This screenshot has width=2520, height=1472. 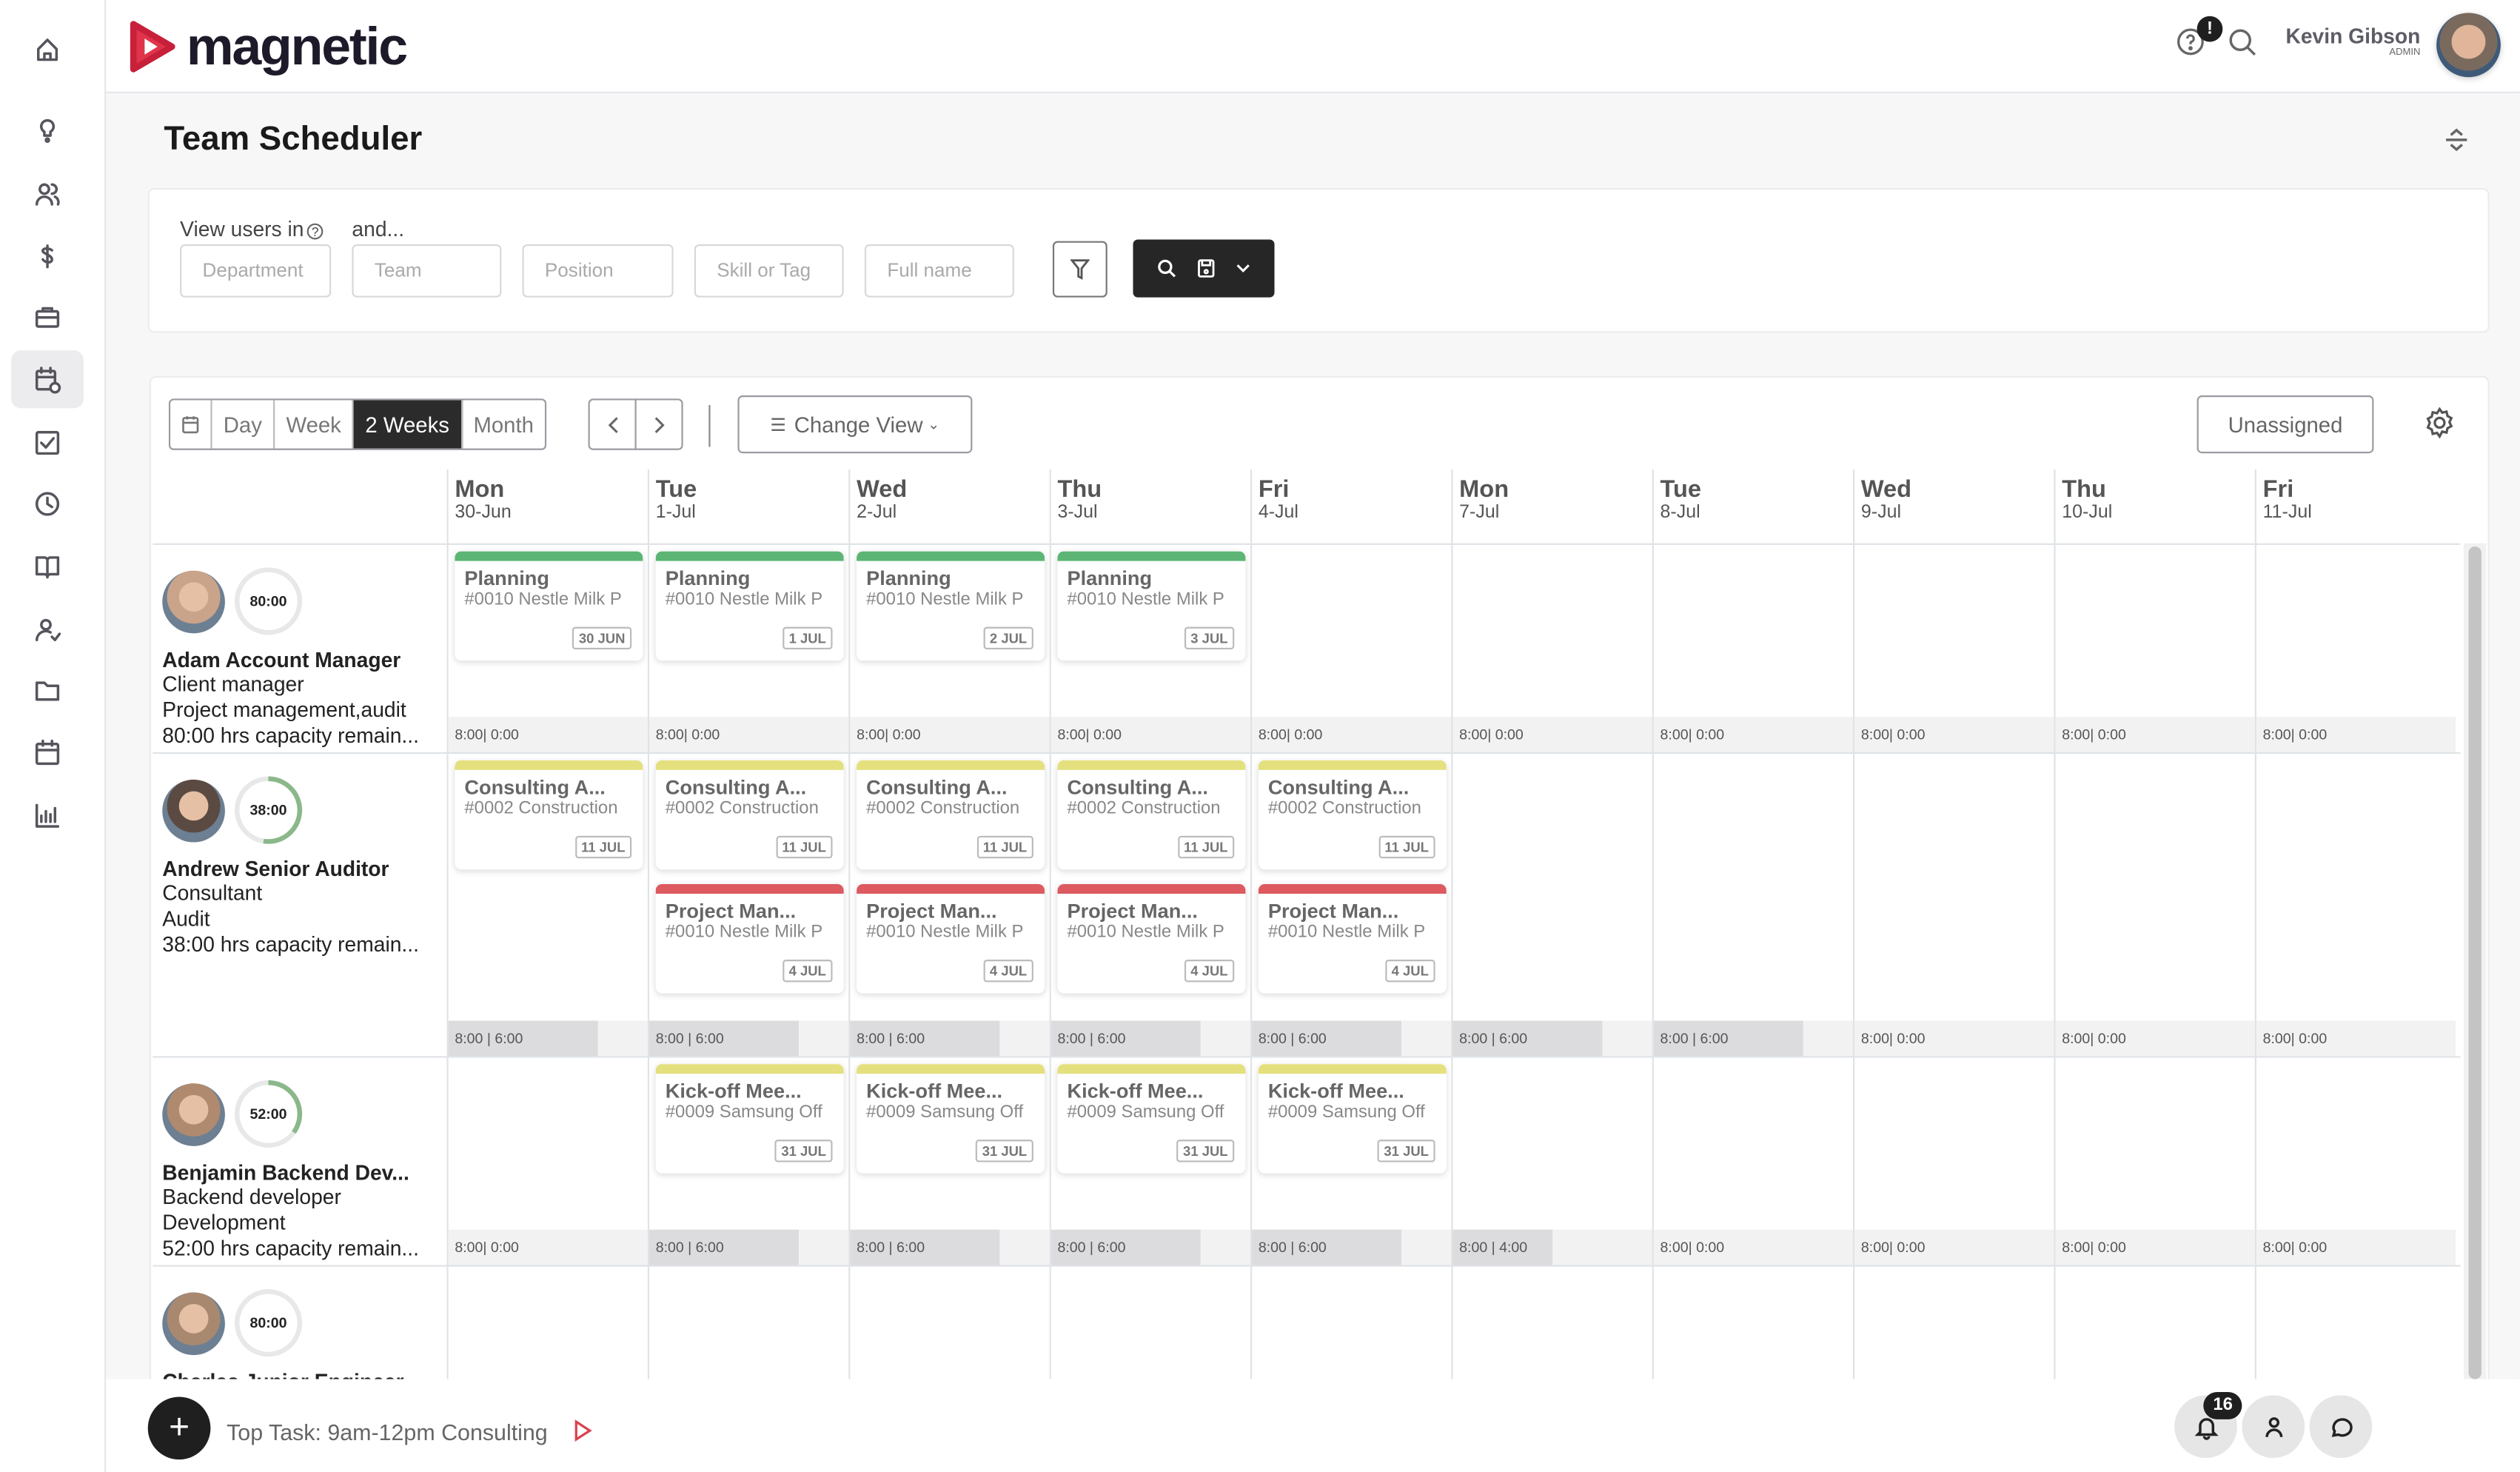 What do you see at coordinates (48, 689) in the screenshot?
I see `sidebar-item-folder` at bounding box center [48, 689].